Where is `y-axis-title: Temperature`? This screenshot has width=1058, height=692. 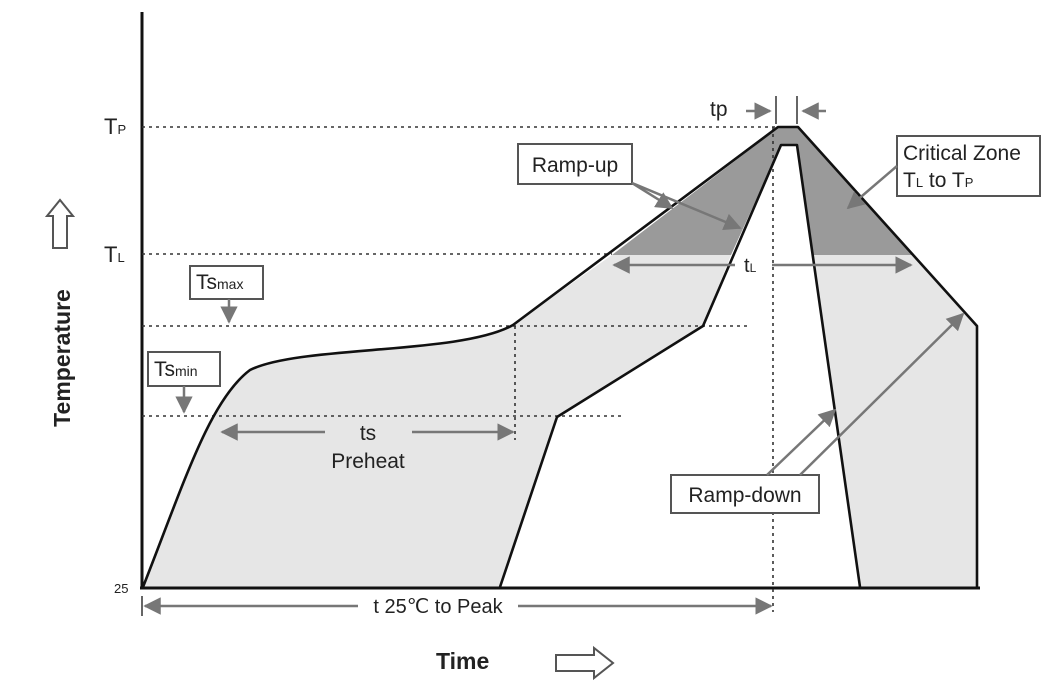 y-axis-title: Temperature is located at coordinates (62, 358).